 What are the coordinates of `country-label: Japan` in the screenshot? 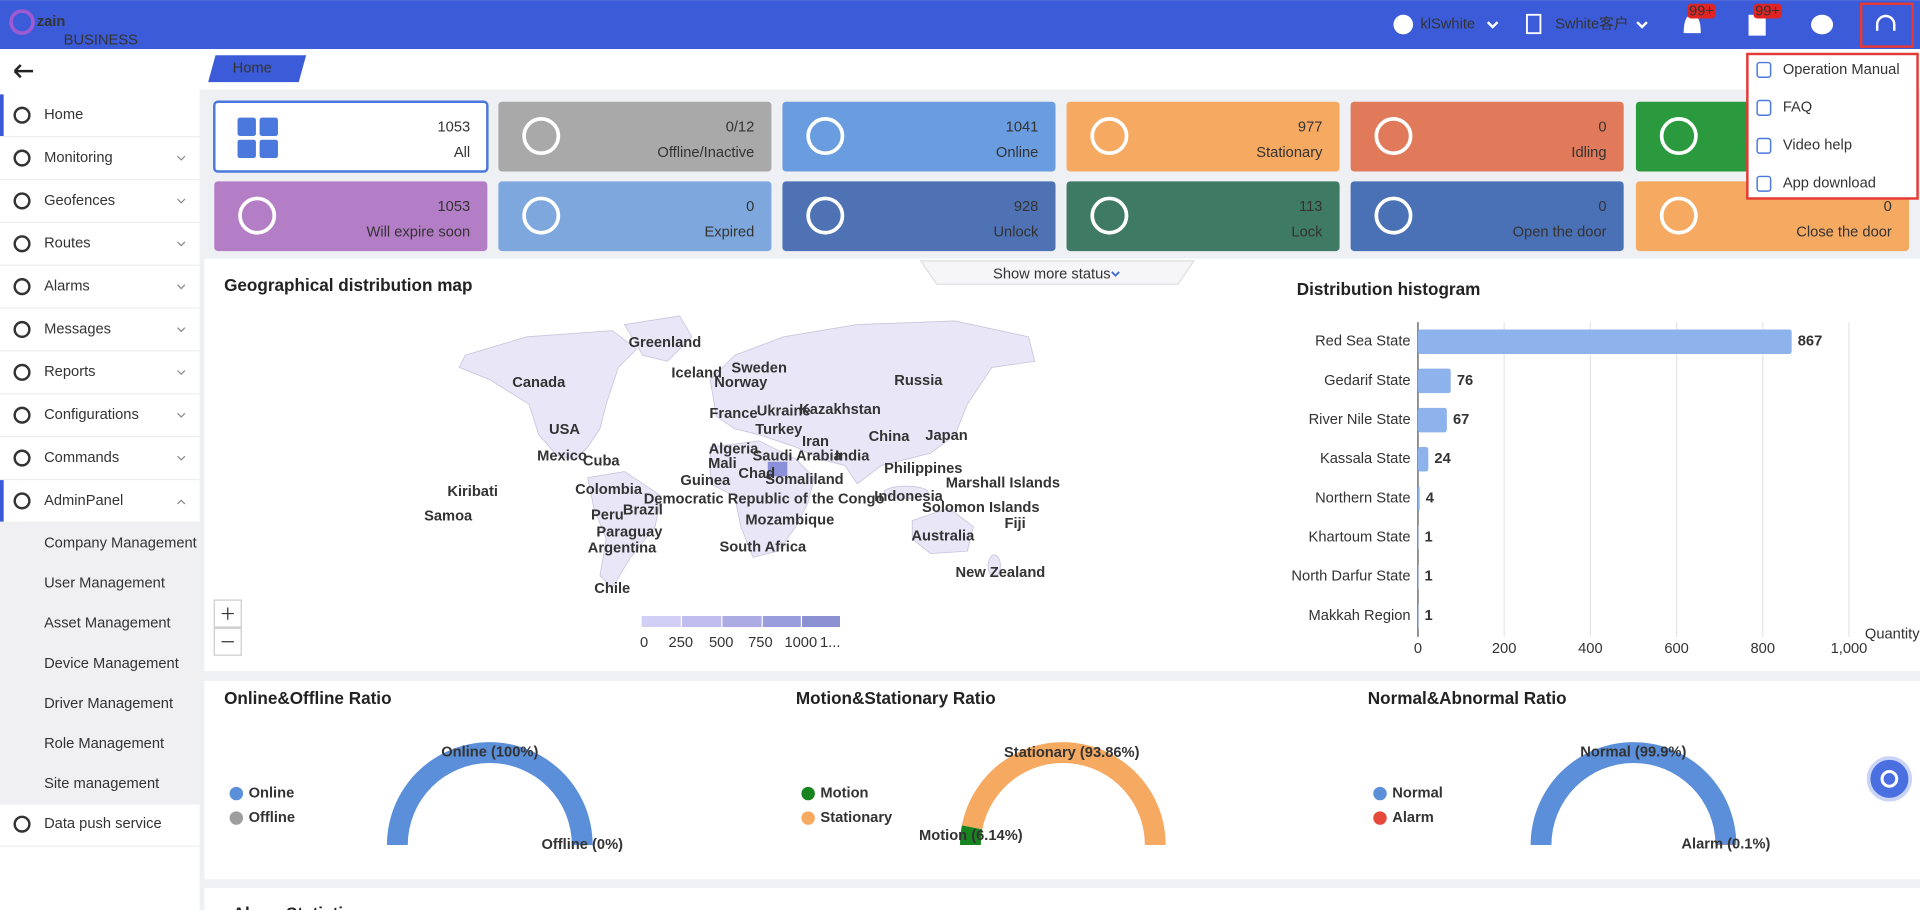 It's located at (946, 436).